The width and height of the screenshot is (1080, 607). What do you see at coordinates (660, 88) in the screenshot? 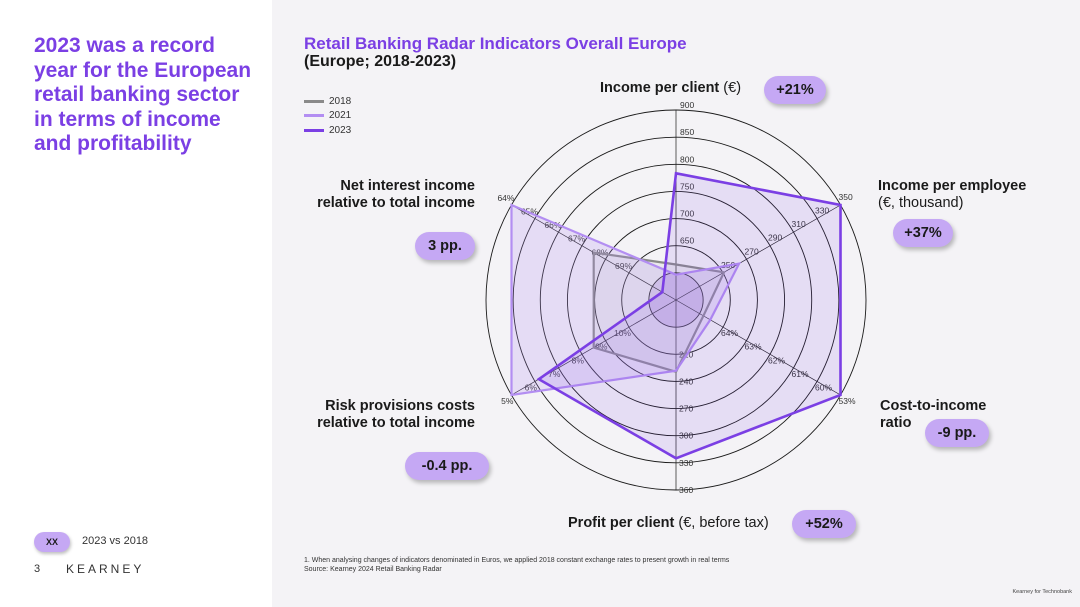
I see `axis-name: Income per client` at bounding box center [660, 88].